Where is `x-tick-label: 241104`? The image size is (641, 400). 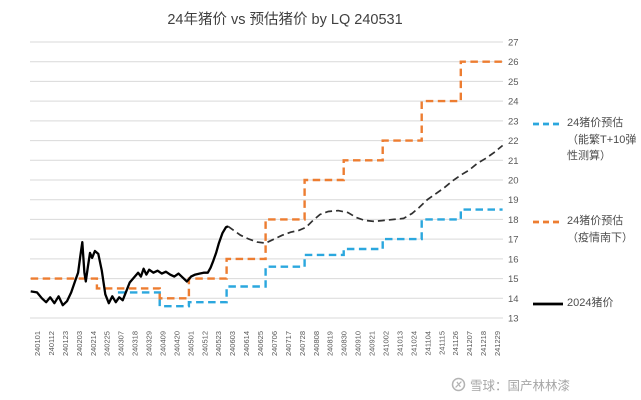 x-tick-label: 241104 is located at coordinates (427, 343).